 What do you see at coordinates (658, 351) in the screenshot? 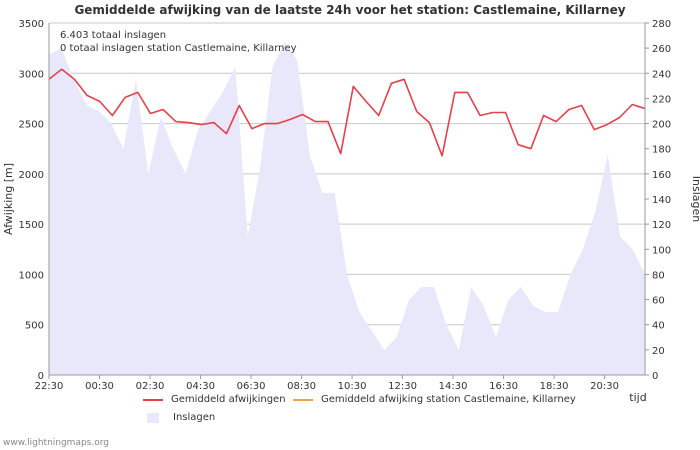
I see `y2-tick-label: 20` at bounding box center [658, 351].